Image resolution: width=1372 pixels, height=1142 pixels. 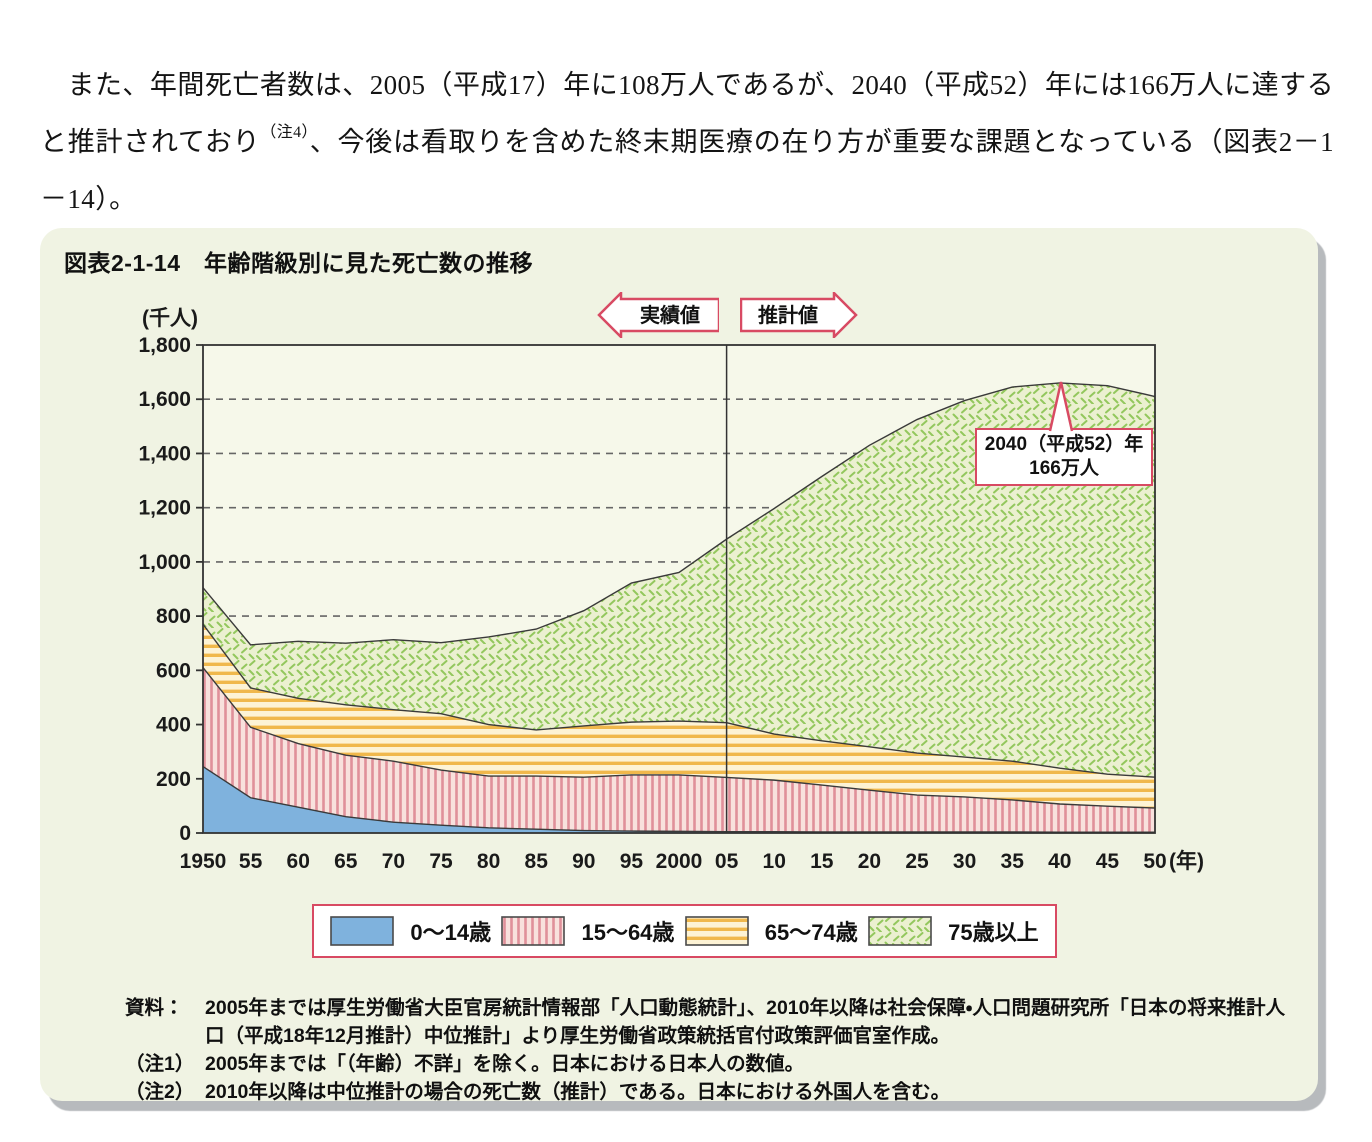 I want to click on x-tick-label-70: 70, so click(x=393, y=861).